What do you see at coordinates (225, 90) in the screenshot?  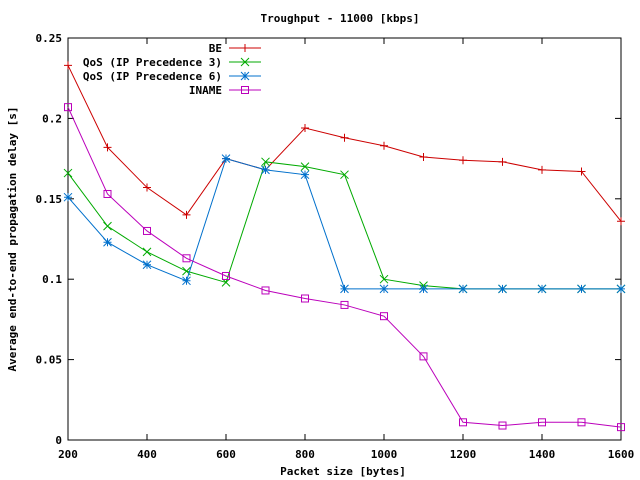 I see `legend-entry: INAME` at bounding box center [225, 90].